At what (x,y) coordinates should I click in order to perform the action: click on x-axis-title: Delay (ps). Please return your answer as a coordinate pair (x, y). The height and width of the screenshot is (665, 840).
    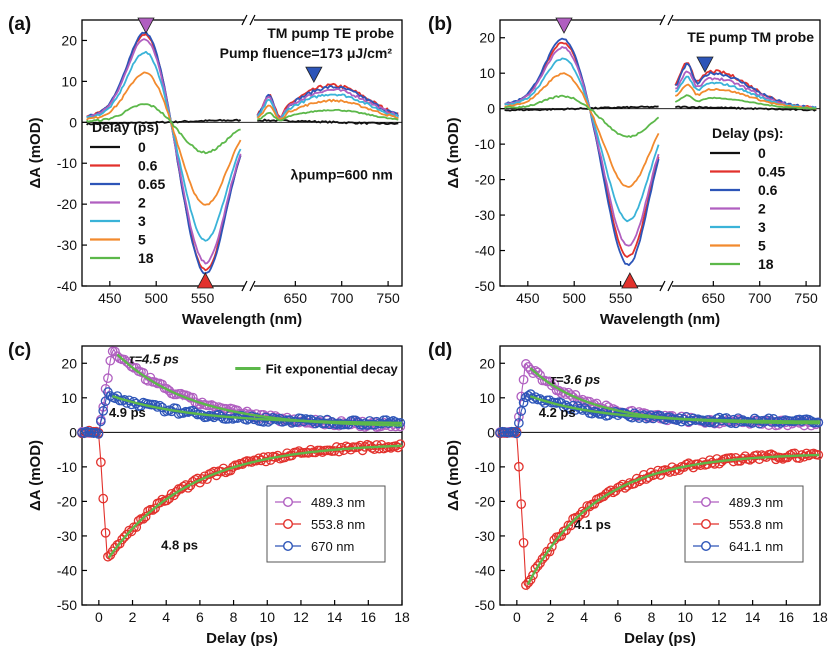
    Looking at the image, I should click on (242, 638).